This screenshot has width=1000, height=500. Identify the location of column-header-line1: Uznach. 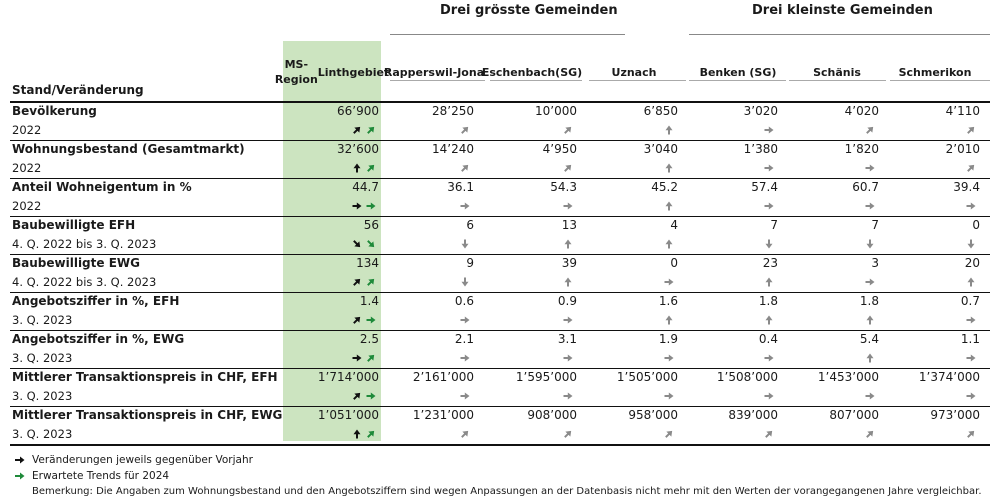
(634, 72).